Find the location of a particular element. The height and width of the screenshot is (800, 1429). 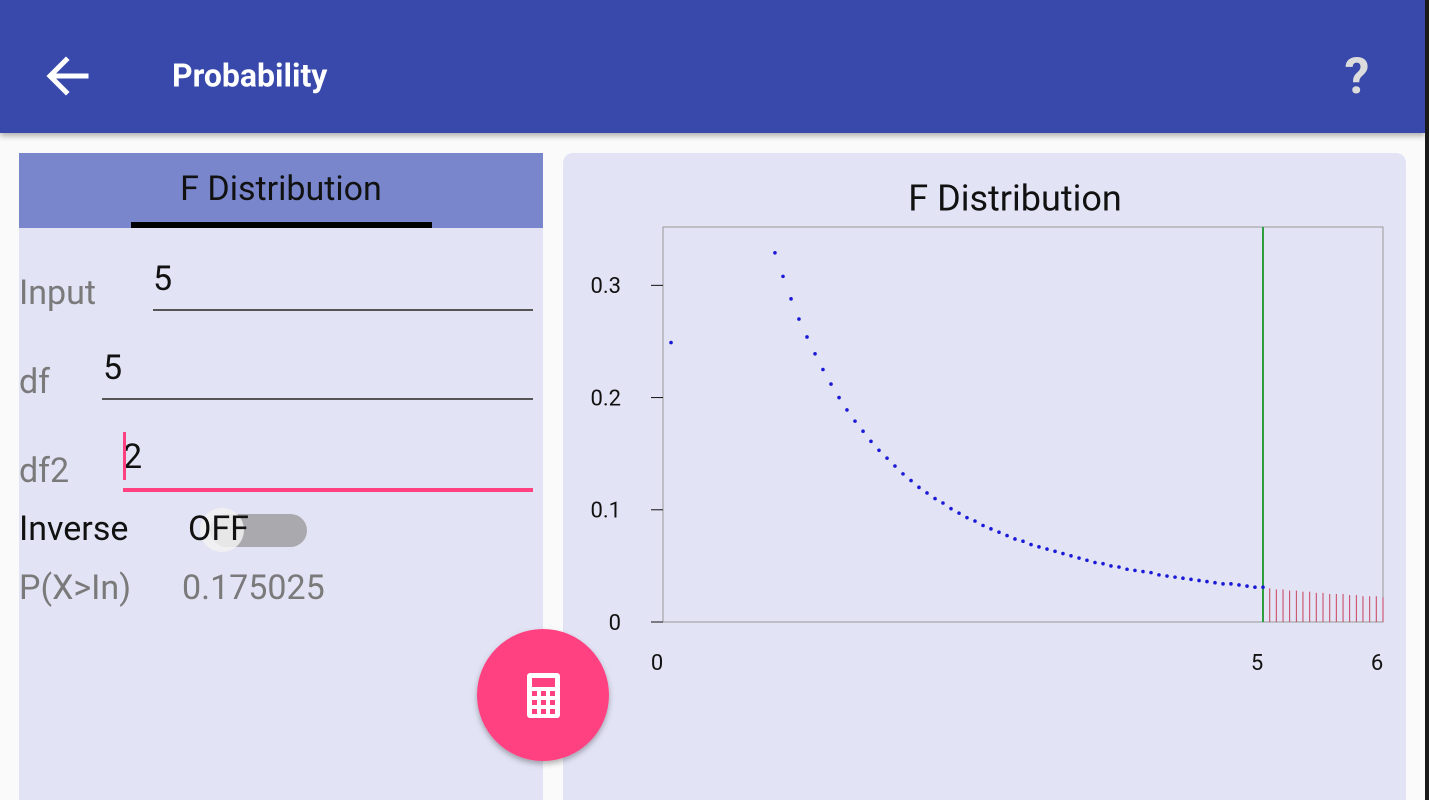

x-tick-label: 6 is located at coordinates (1377, 663).